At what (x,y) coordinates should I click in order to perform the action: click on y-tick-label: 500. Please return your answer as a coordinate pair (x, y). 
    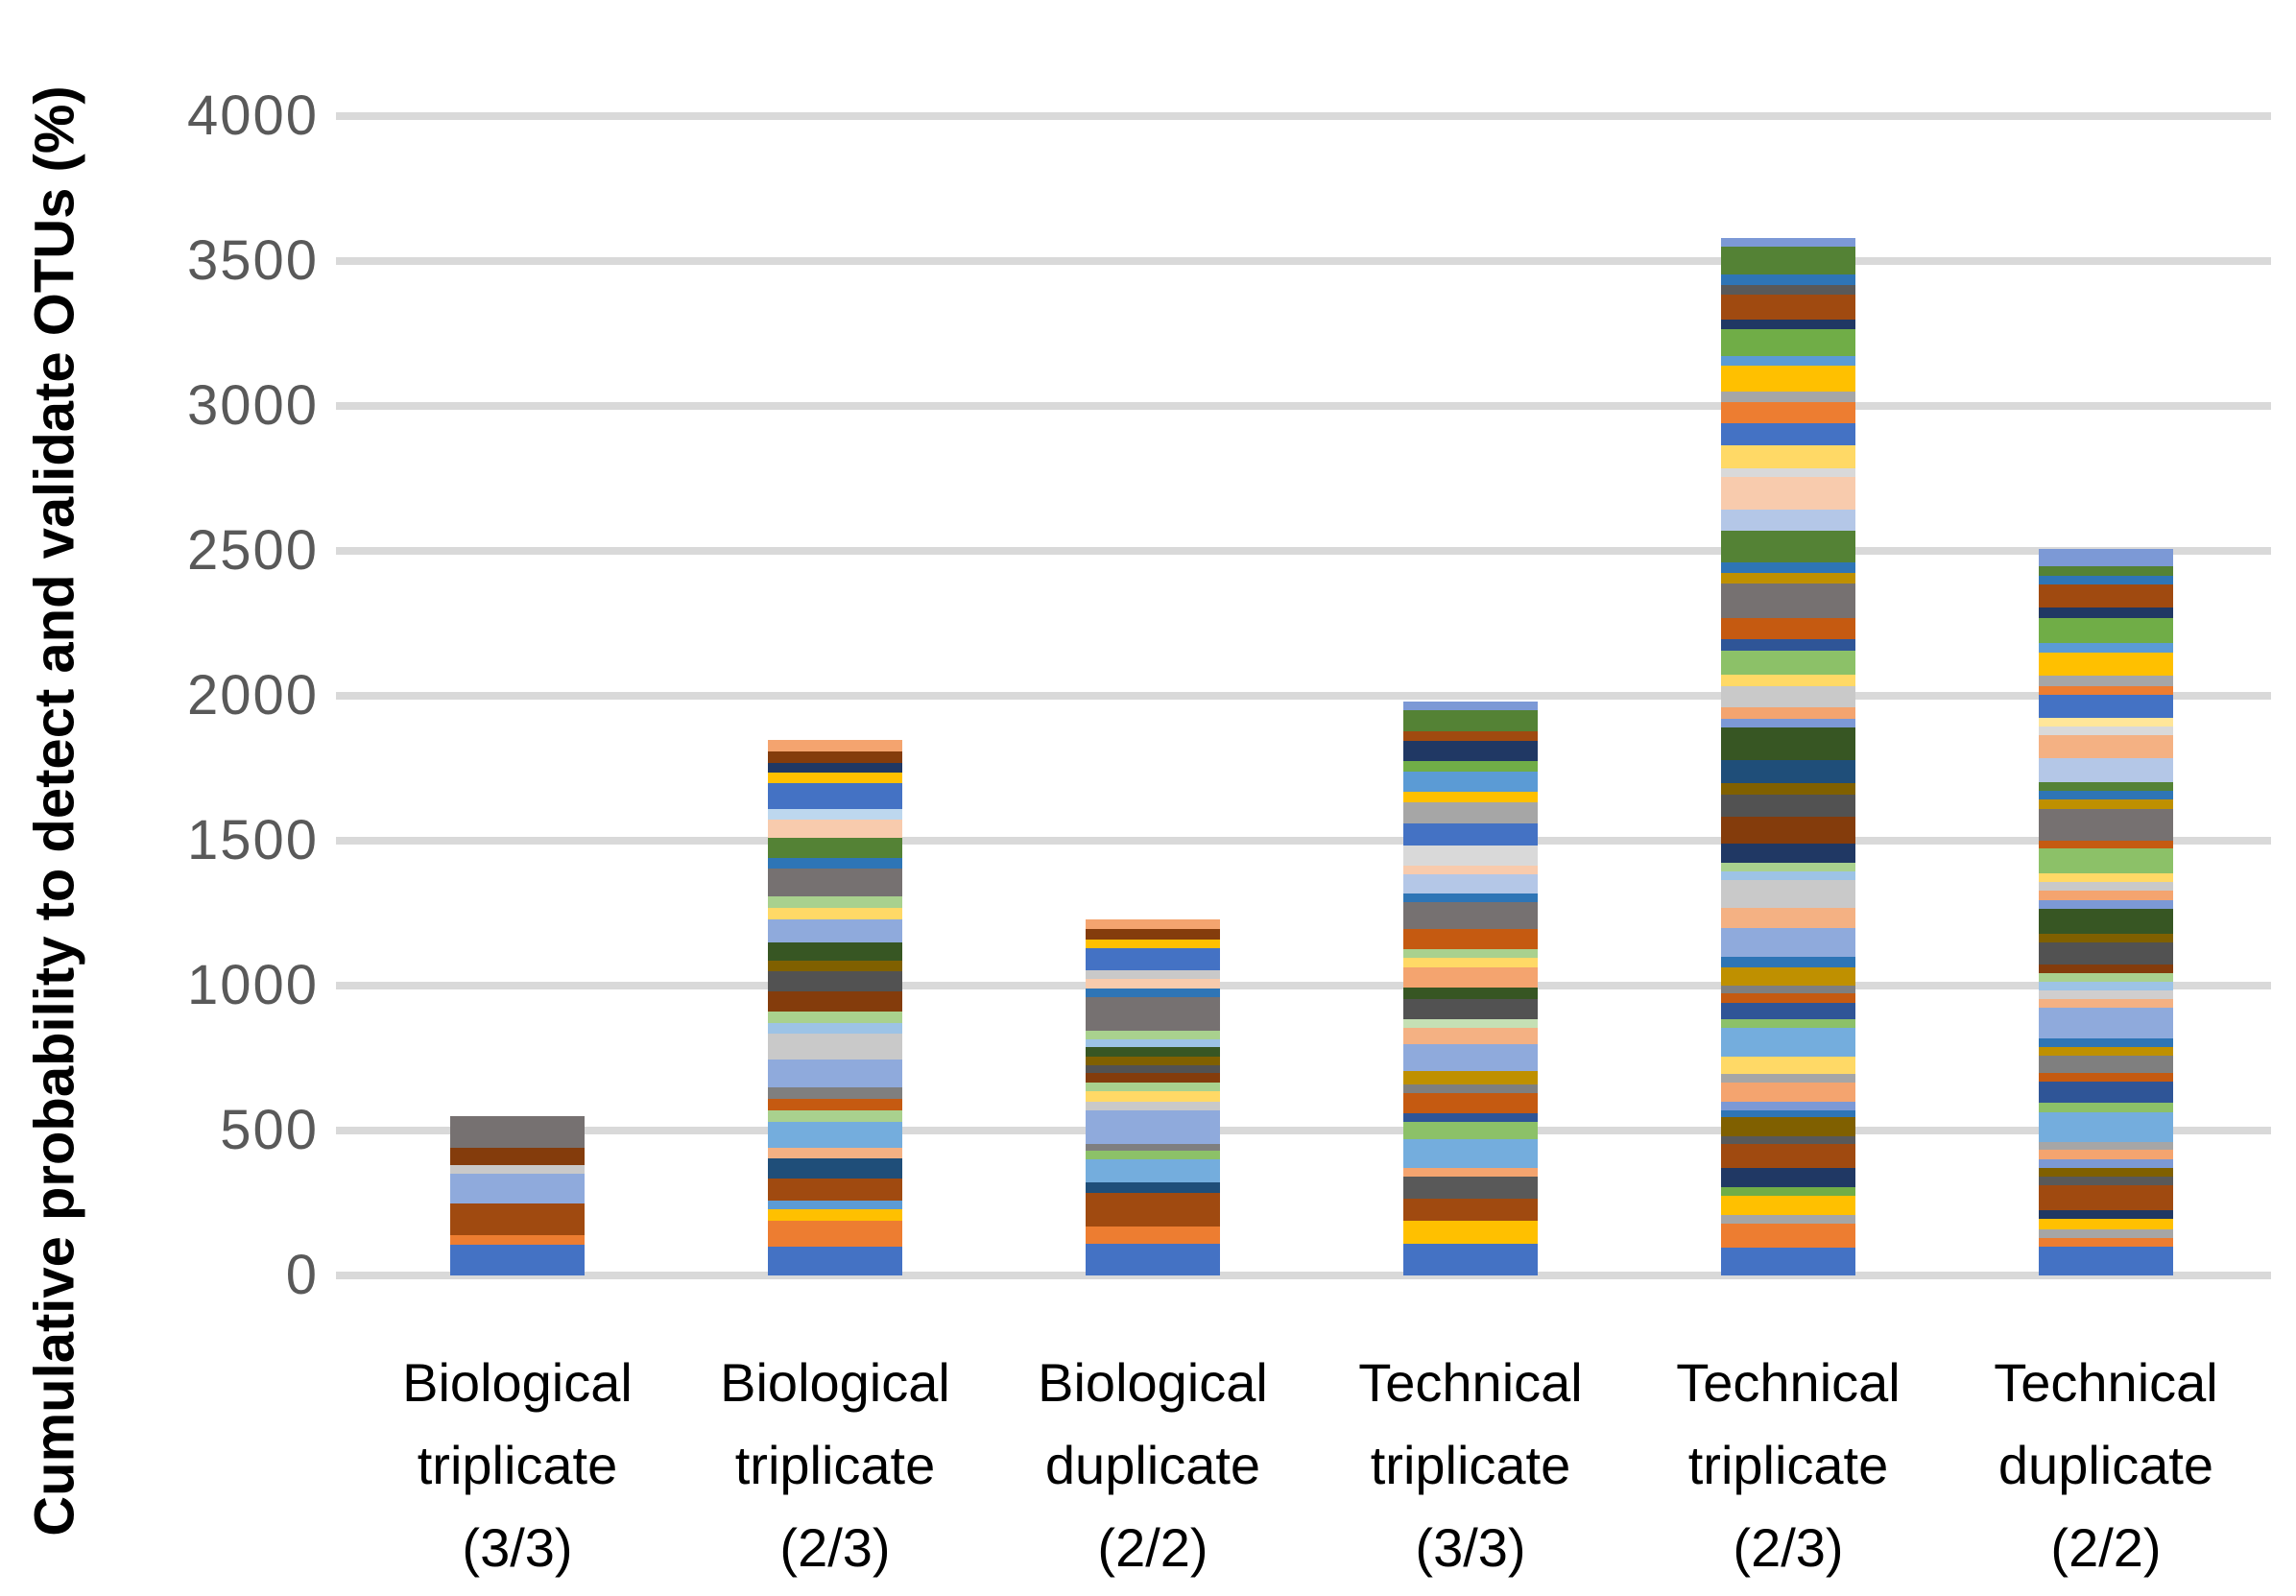
    Looking at the image, I should click on (270, 1130).